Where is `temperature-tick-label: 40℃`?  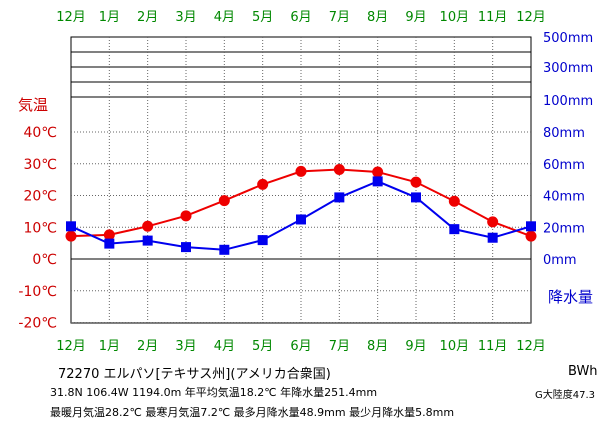 temperature-tick-label: 40℃ is located at coordinates (40, 133).